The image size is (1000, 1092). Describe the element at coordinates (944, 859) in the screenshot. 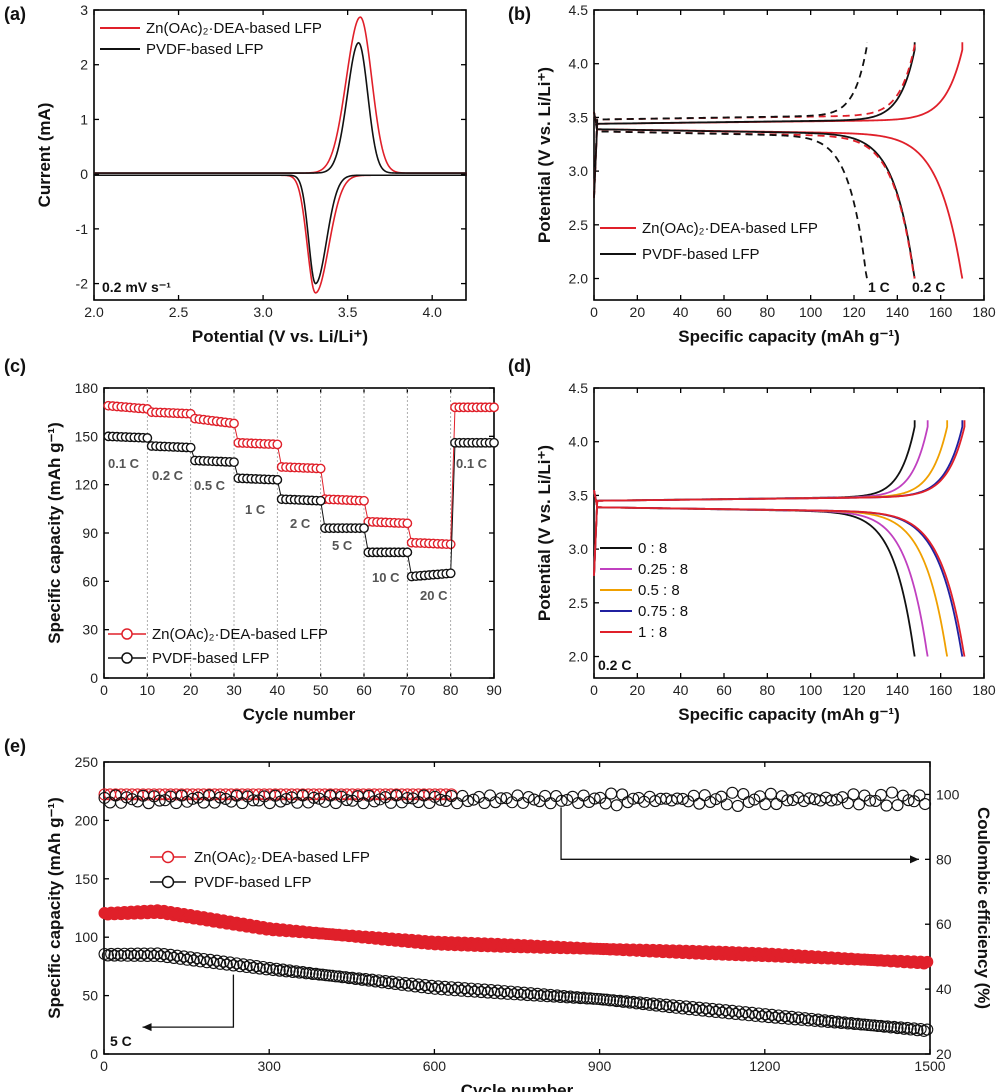

I see `y2-tick-label: 80` at that location.